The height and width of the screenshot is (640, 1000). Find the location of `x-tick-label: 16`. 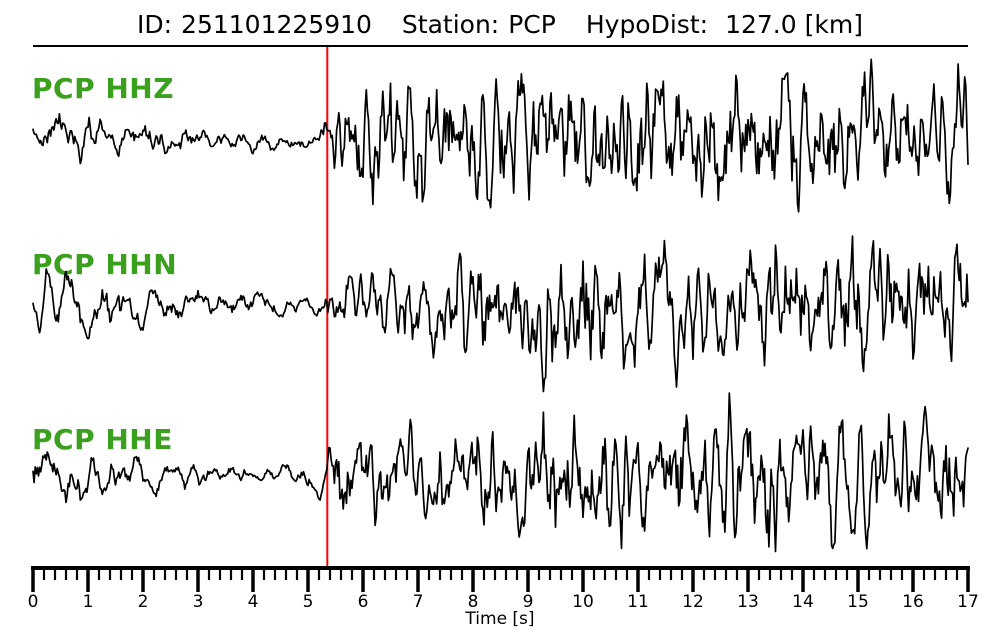

x-tick-label: 16 is located at coordinates (913, 602).